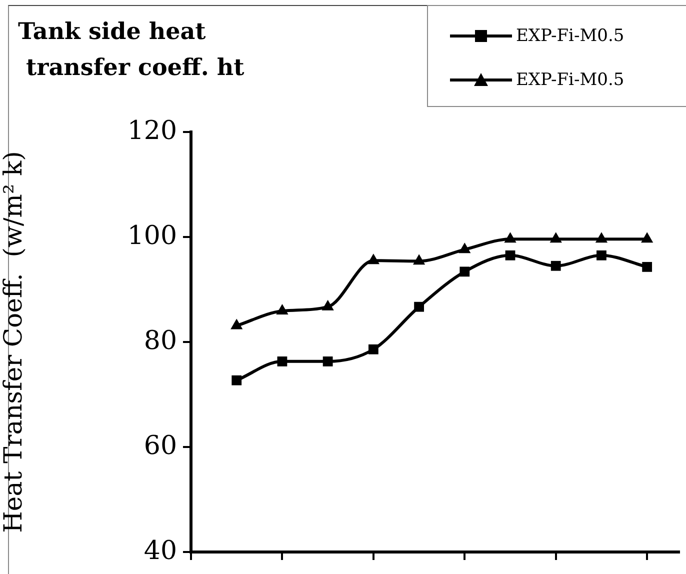 The width and height of the screenshot is (686, 574). I want to click on y-axis-title: Heat Transfer Coeff. (w/m² k), so click(14, 342).